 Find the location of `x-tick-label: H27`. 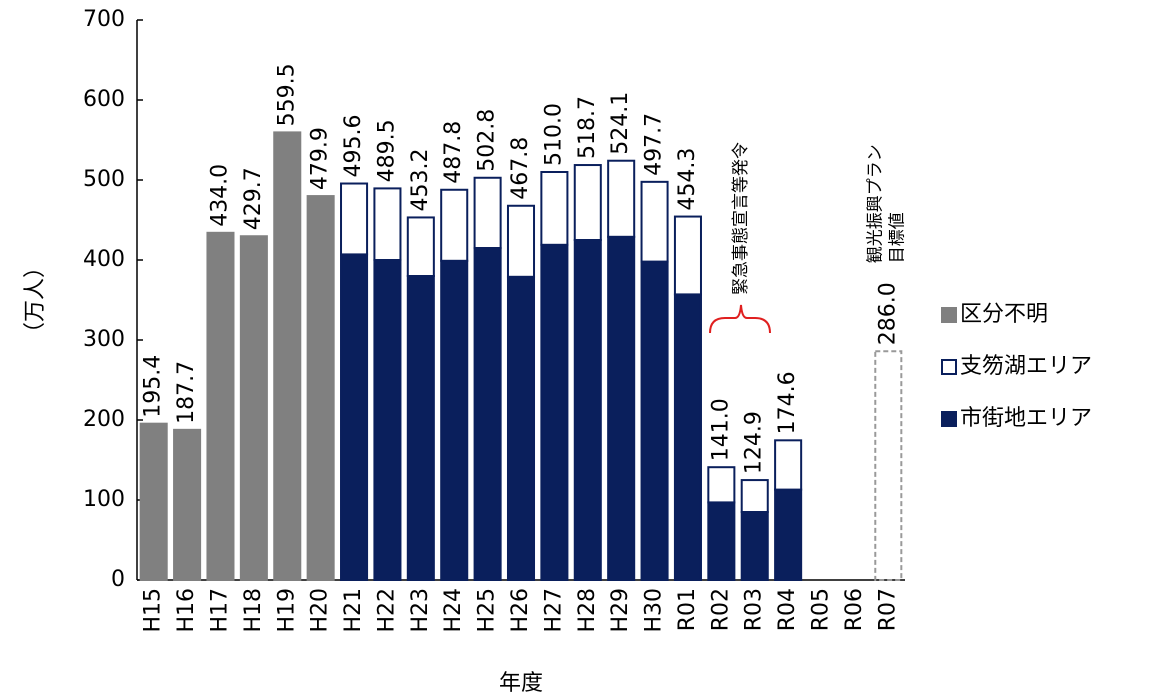

x-tick-label: H27 is located at coordinates (553, 610).